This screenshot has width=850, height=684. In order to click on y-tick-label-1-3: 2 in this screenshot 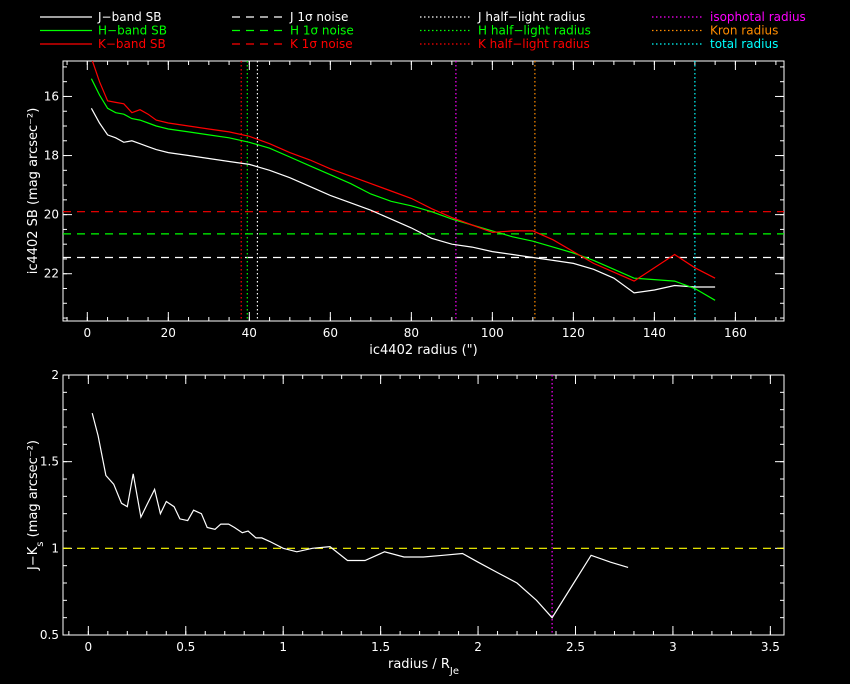, I will do `click(55, 375)`.